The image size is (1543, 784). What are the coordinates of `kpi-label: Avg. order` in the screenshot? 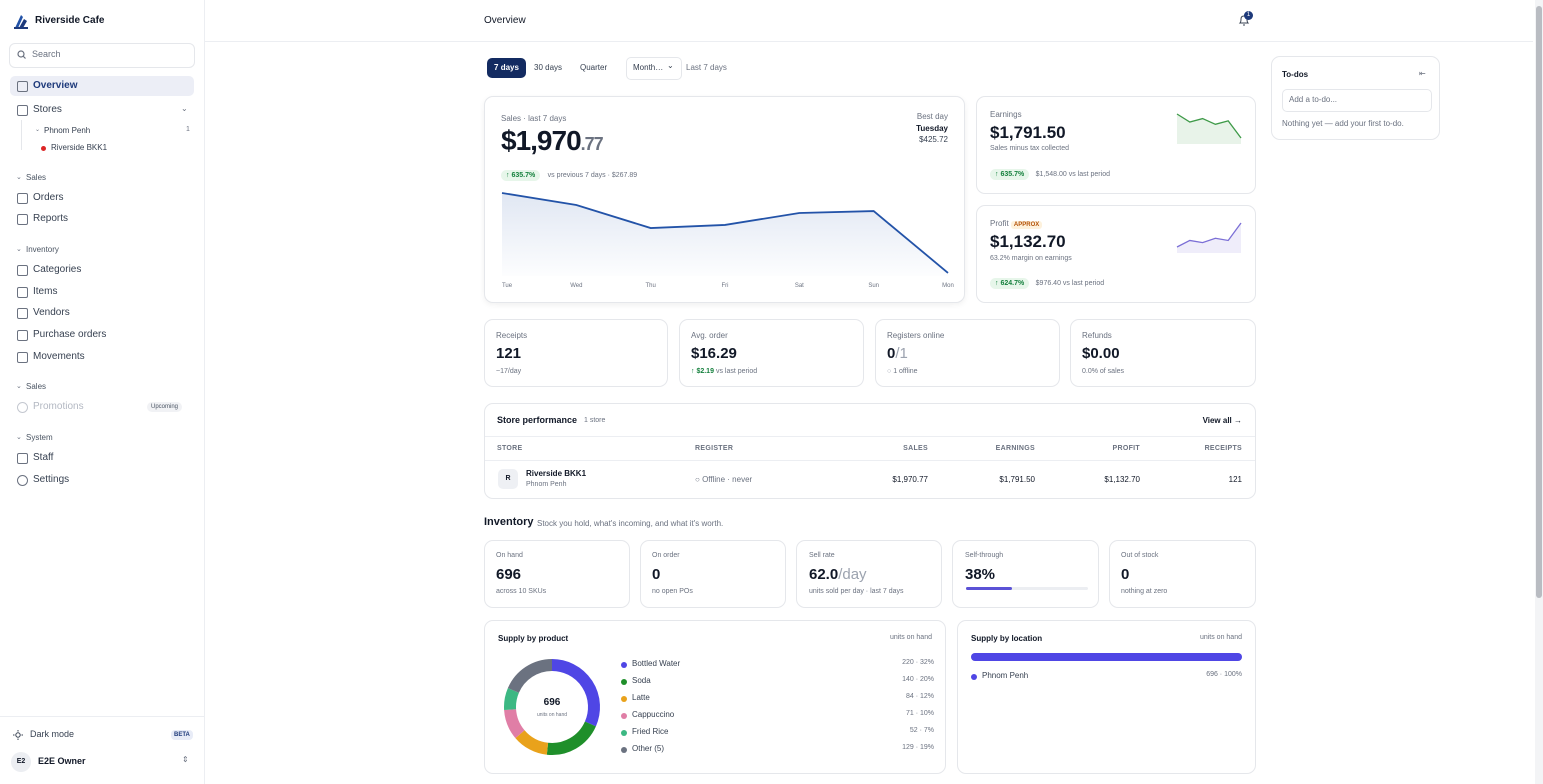 It's located at (709, 335).